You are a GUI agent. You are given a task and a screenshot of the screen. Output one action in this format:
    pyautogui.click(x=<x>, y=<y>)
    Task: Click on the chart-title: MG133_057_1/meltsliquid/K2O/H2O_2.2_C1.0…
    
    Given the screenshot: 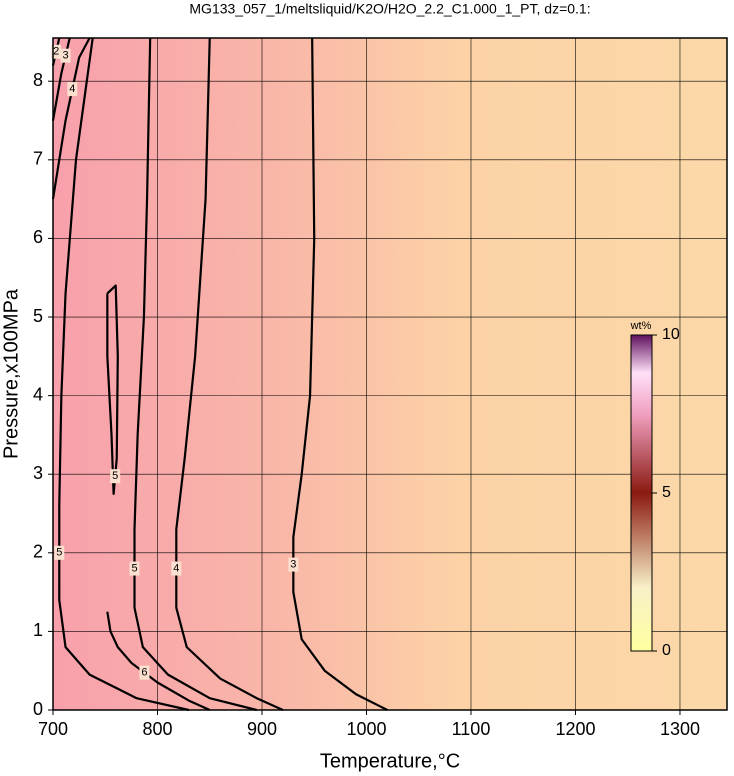 What is the action you would take?
    pyautogui.click(x=389, y=9)
    